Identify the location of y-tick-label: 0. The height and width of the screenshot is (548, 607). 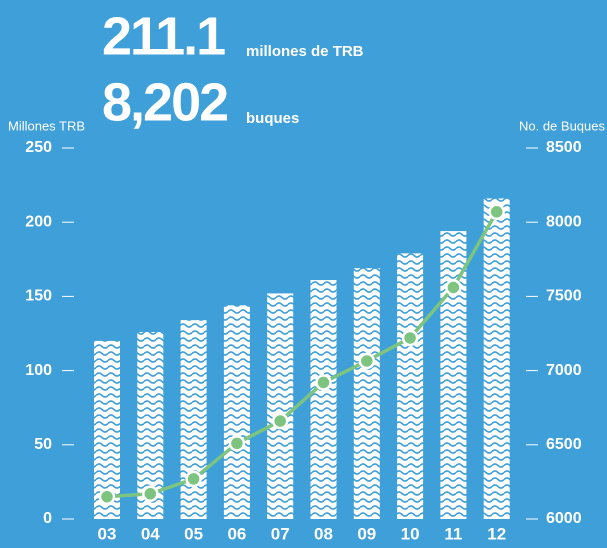
(47, 518).